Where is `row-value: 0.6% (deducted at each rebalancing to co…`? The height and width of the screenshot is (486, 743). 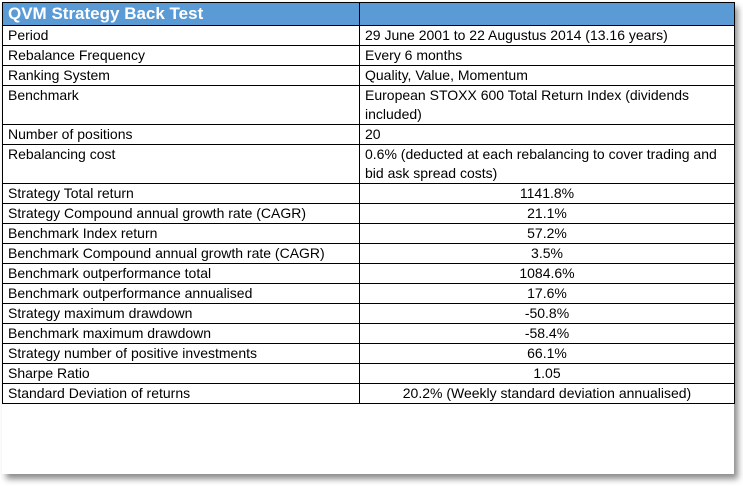 row-value: 0.6% (deducted at each rebalancing to co… is located at coordinates (547, 164).